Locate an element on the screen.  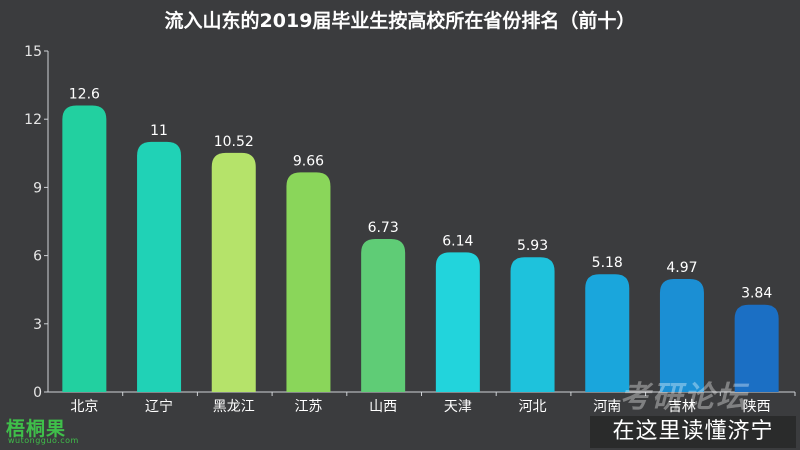
x-tick-label: 河北 is located at coordinates (533, 407).